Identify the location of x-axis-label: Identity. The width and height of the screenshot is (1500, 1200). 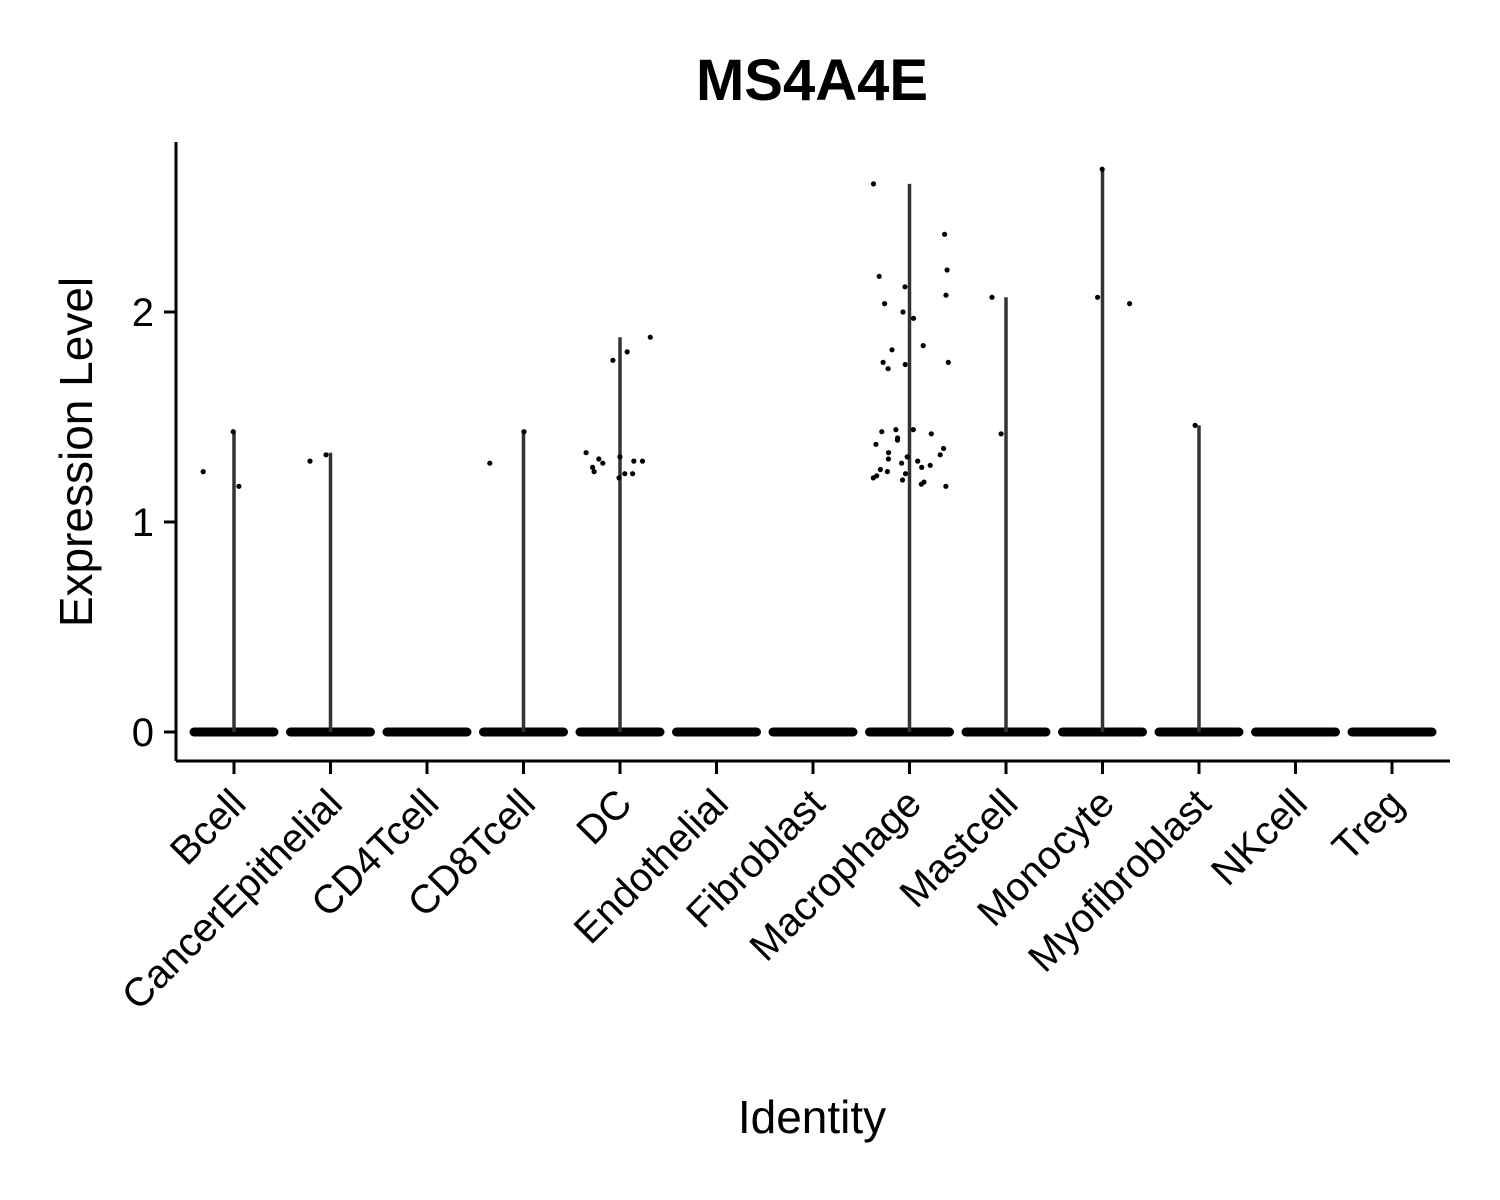
(812, 1117).